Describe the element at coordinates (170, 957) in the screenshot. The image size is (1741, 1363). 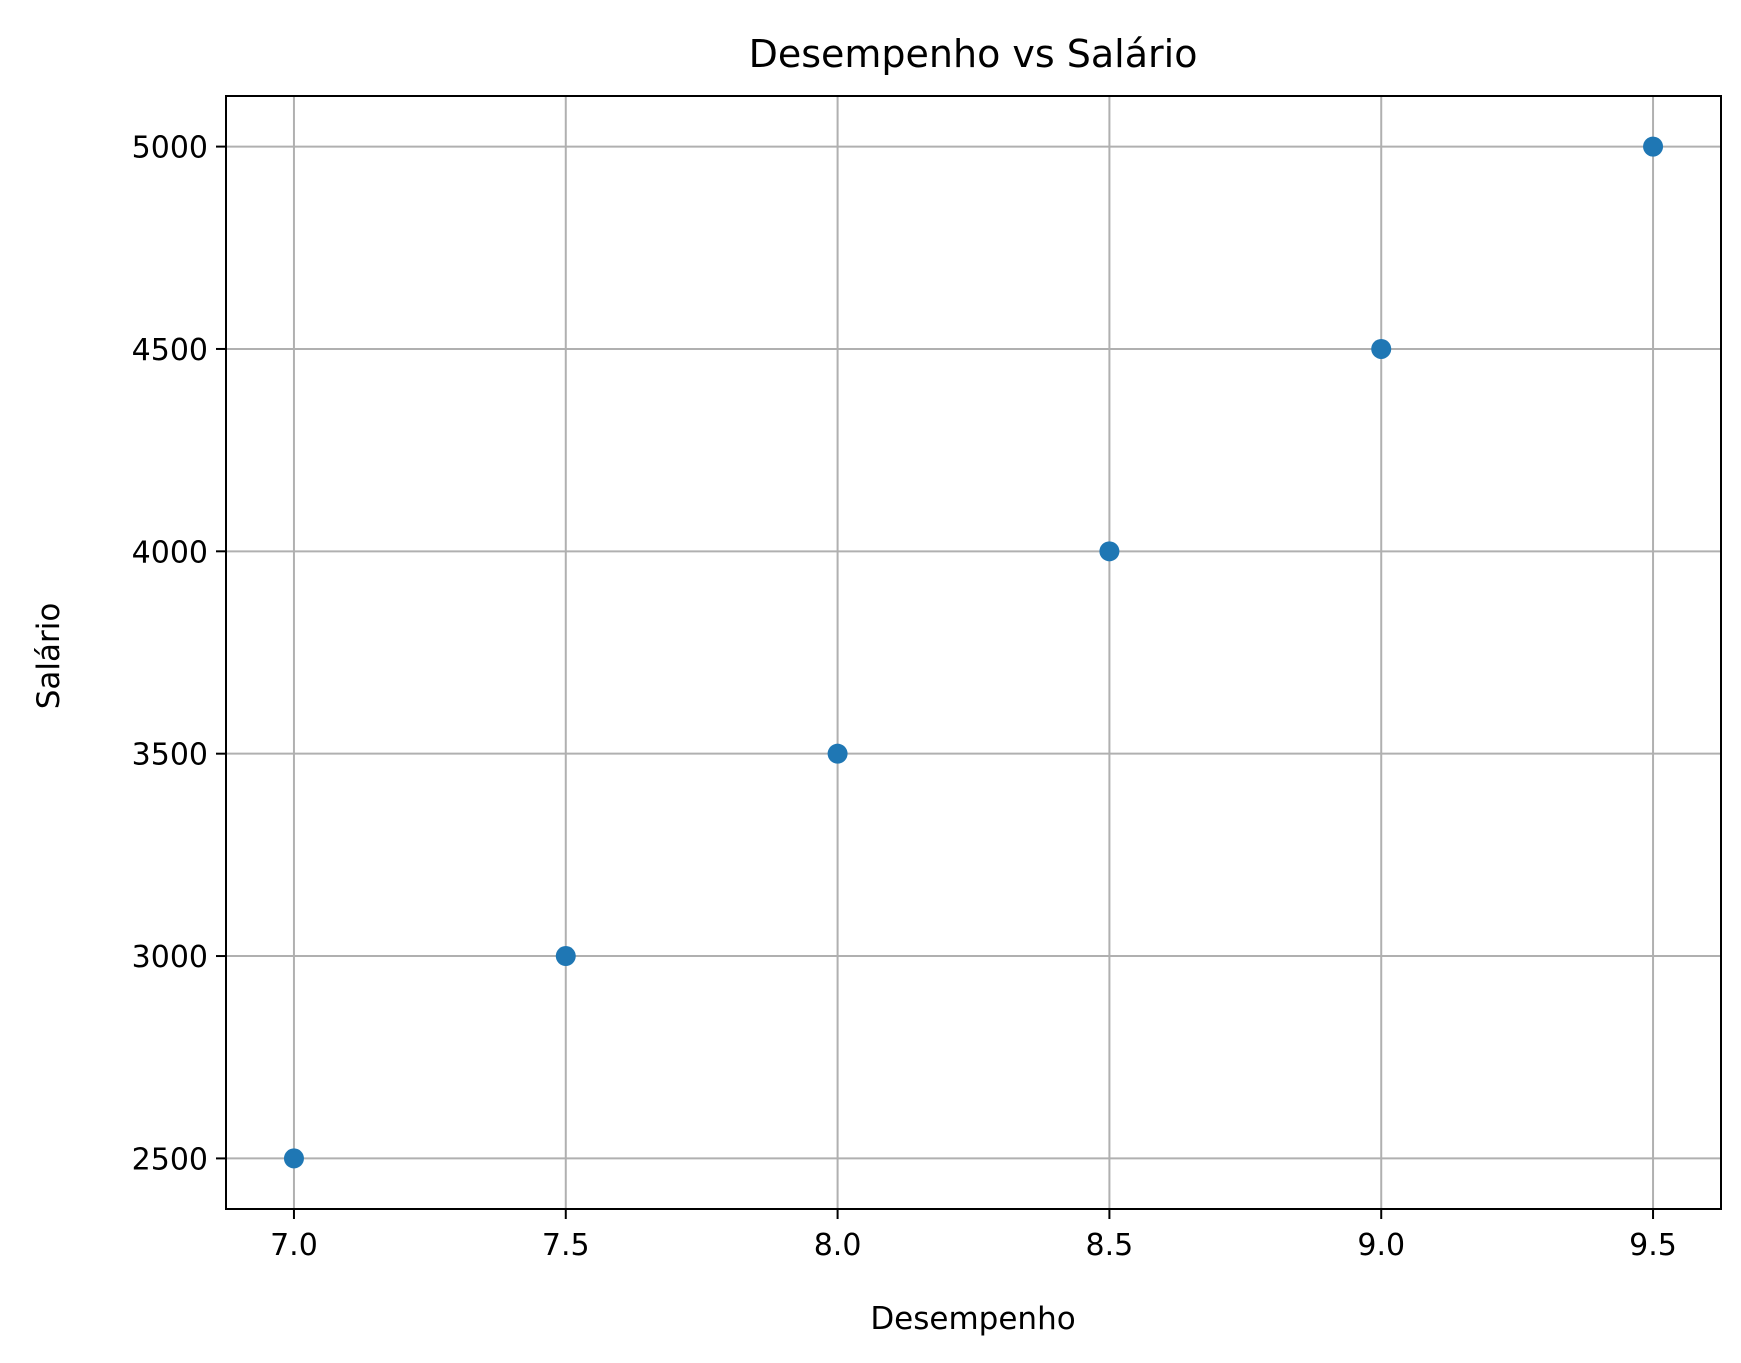
I see `y-tick-label: 3000` at that location.